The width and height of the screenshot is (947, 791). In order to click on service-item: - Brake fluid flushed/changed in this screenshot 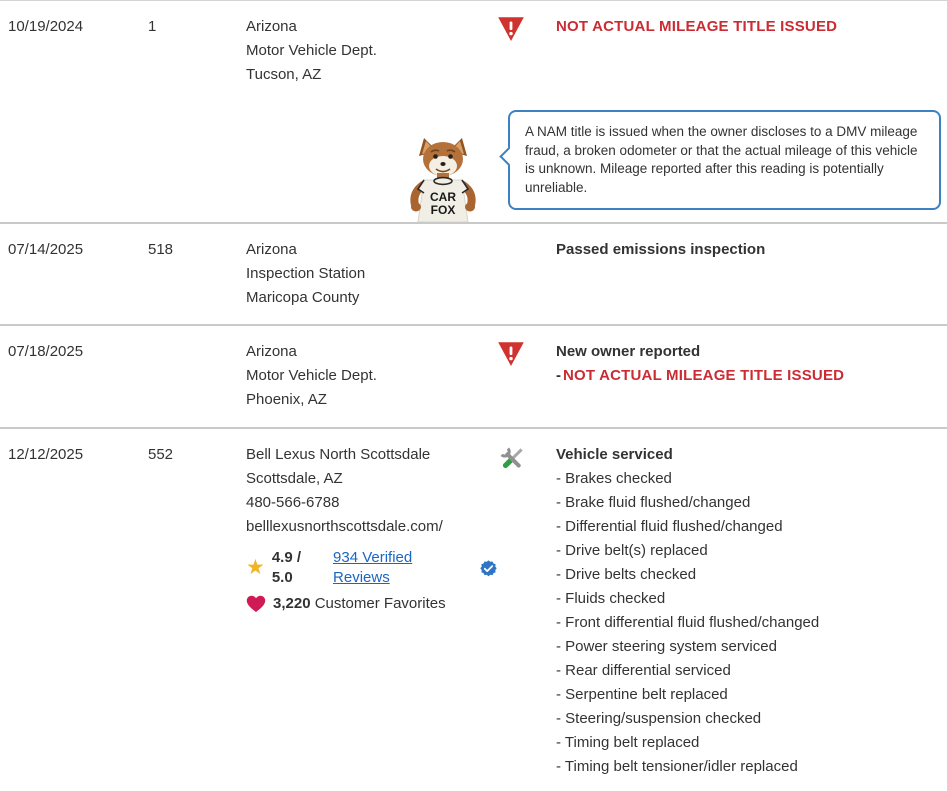, I will do `click(653, 502)`.